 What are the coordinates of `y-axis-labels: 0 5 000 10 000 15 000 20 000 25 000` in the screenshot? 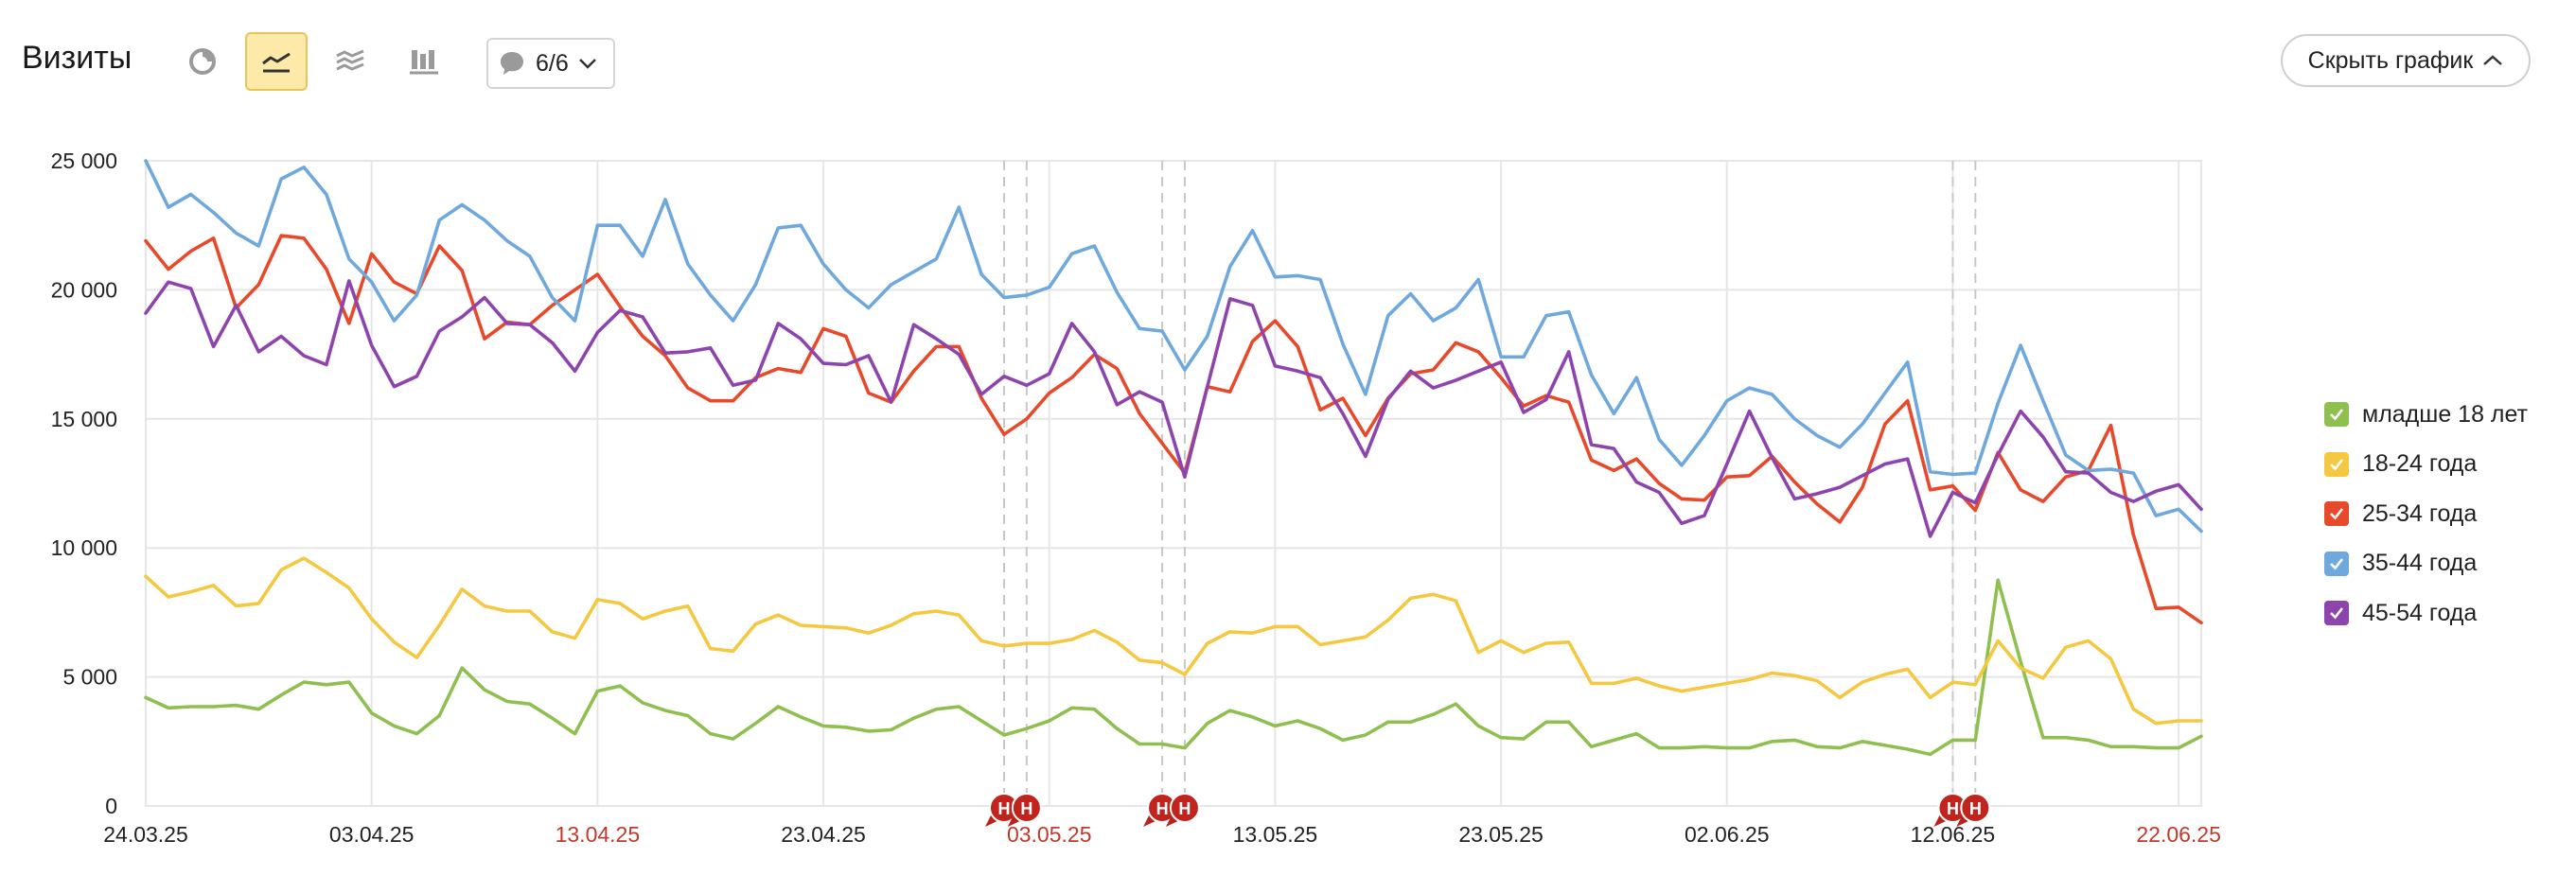 It's located at (84, 483).